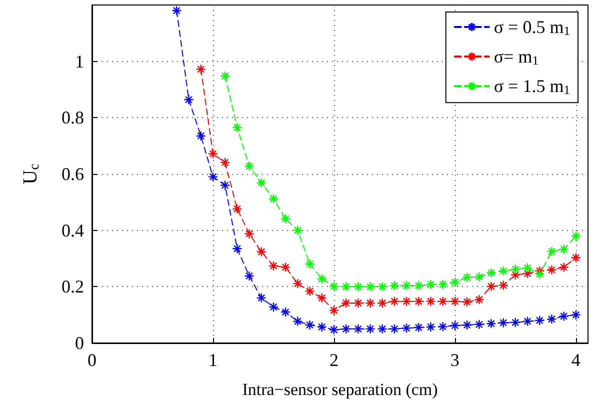 Image resolution: width=592 pixels, height=408 pixels. I want to click on y-tick-label: 0.4, so click(73, 230).